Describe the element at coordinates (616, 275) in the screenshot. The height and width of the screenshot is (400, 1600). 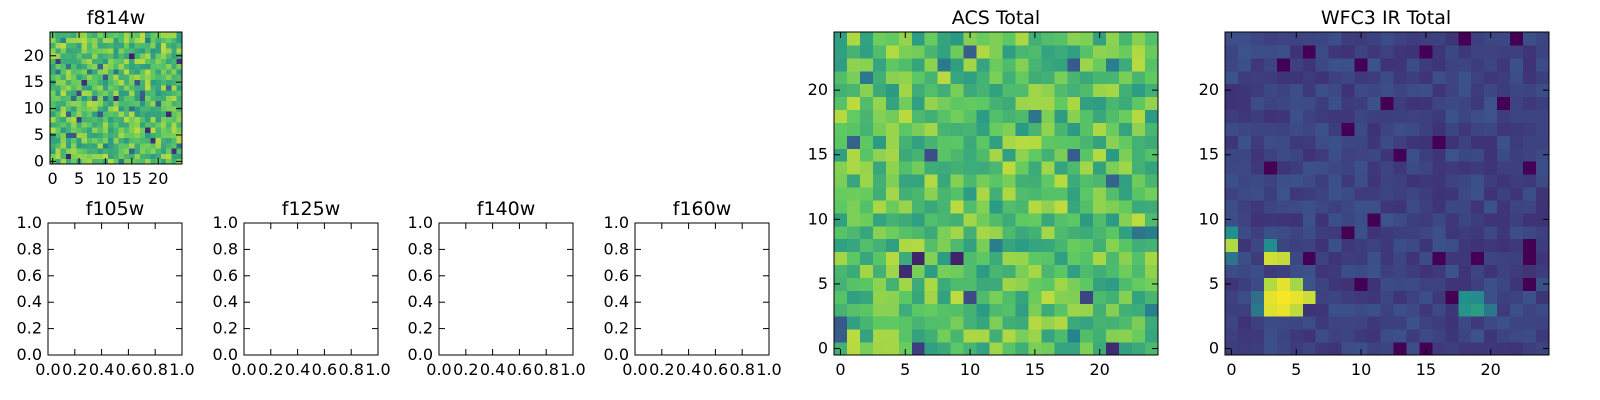
I see `y-tick-label: 0.6` at that location.